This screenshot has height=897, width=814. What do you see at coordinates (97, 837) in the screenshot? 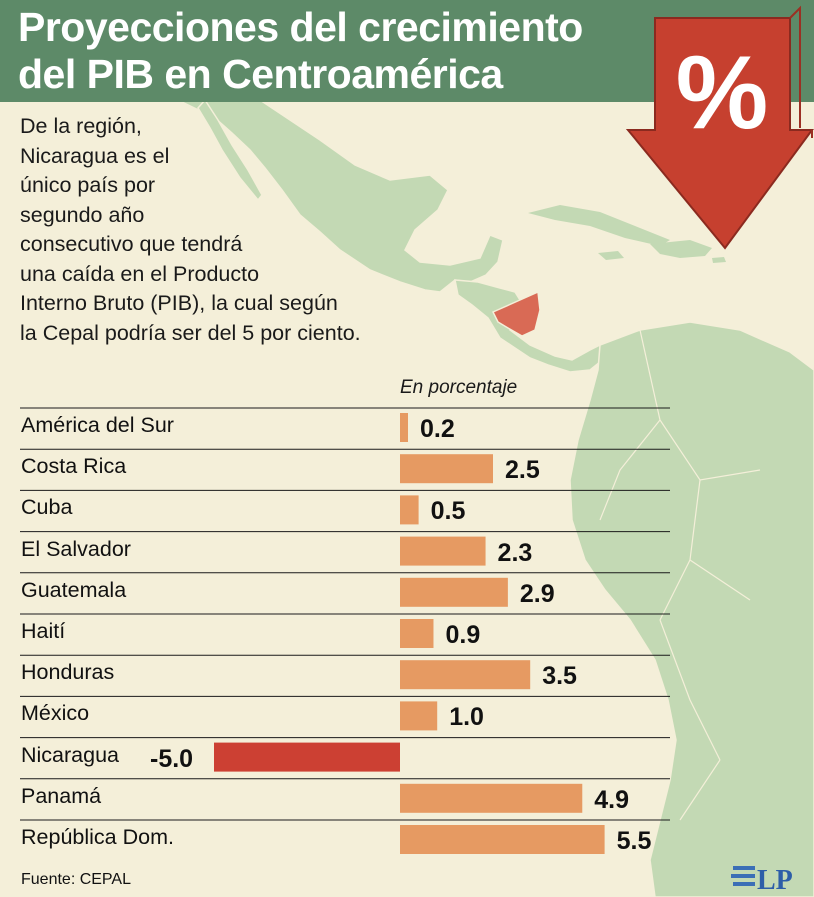
I see `category-label: República Dom.` at bounding box center [97, 837].